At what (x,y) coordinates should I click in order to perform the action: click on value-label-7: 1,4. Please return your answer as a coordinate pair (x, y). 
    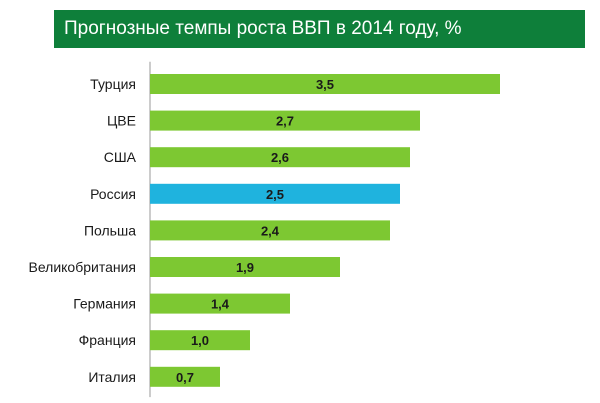
    Looking at the image, I should click on (220, 304).